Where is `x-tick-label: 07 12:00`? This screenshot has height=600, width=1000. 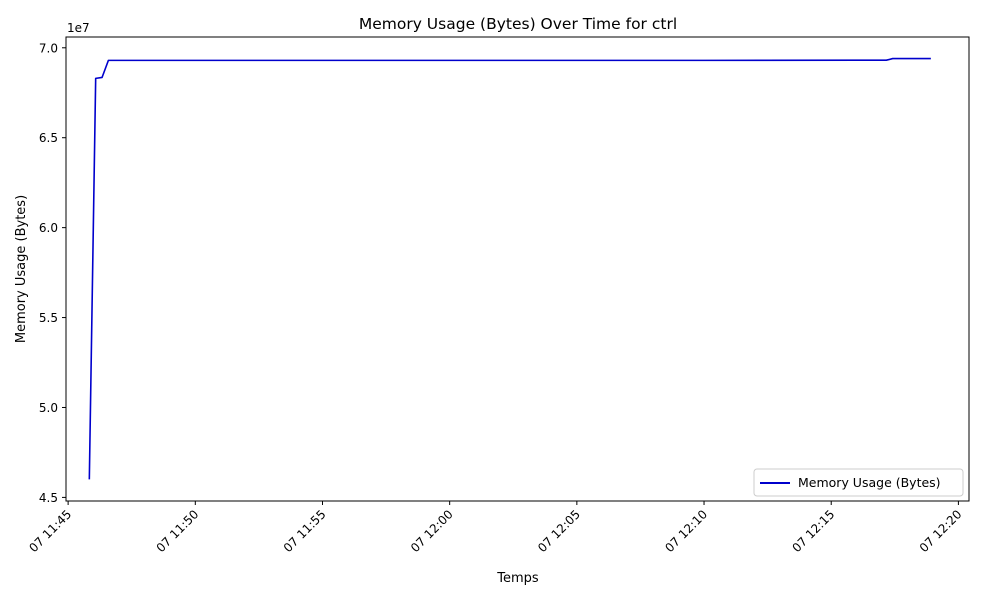
x-tick-label: 07 12:00 is located at coordinates (432, 531).